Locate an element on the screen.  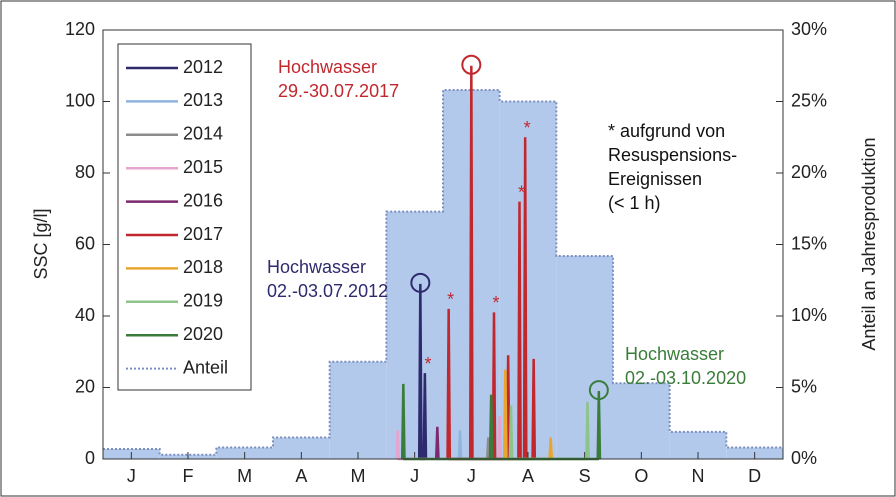
y2-tick-label: 10% is located at coordinates (809, 315).